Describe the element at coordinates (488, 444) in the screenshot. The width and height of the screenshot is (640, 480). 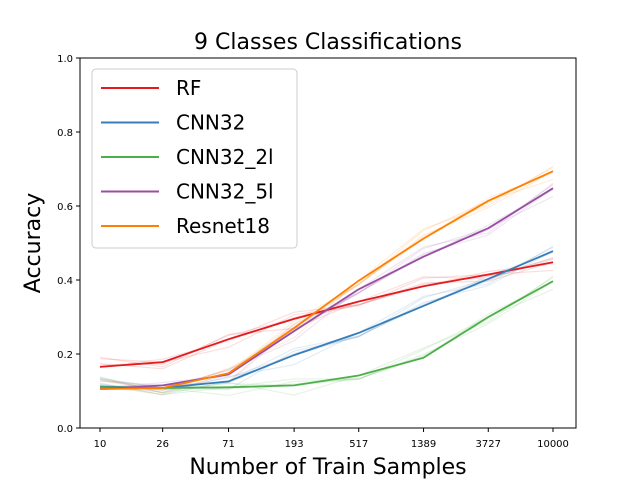
I see `x-tick-label: 3727` at that location.